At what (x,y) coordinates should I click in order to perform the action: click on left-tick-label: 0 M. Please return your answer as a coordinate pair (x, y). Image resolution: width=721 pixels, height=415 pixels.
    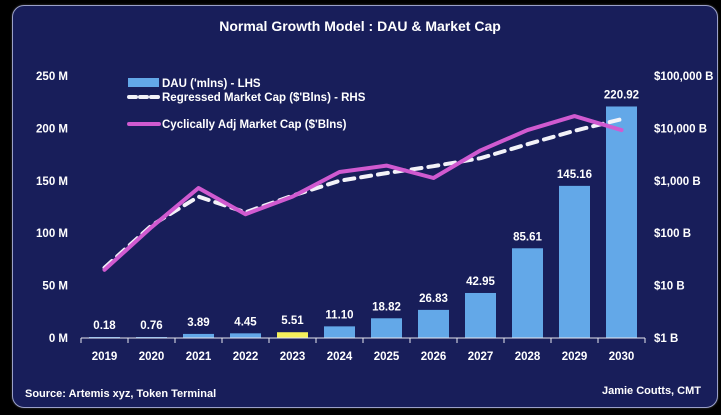
    Looking at the image, I should click on (58, 339).